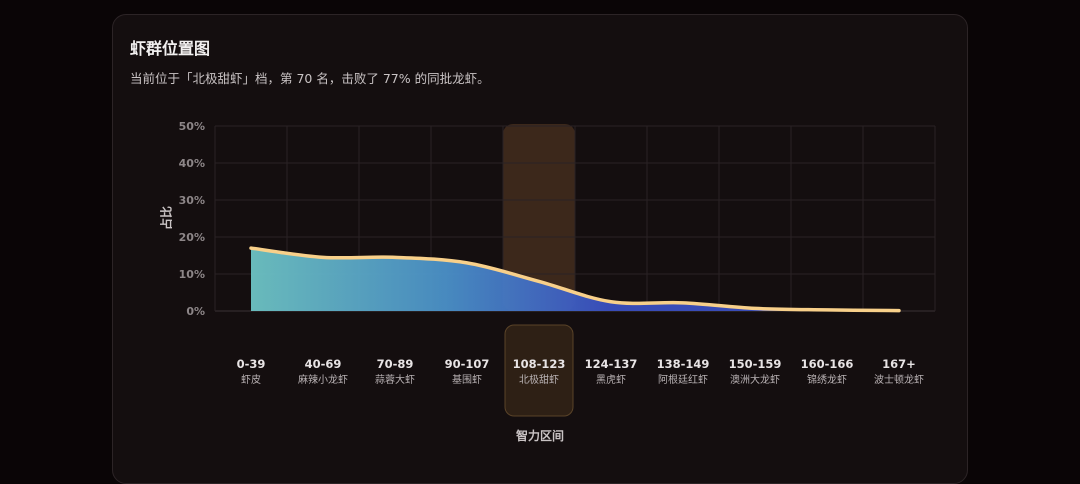 This screenshot has width=1080, height=484. I want to click on x-category-range: 150-159, so click(755, 364).